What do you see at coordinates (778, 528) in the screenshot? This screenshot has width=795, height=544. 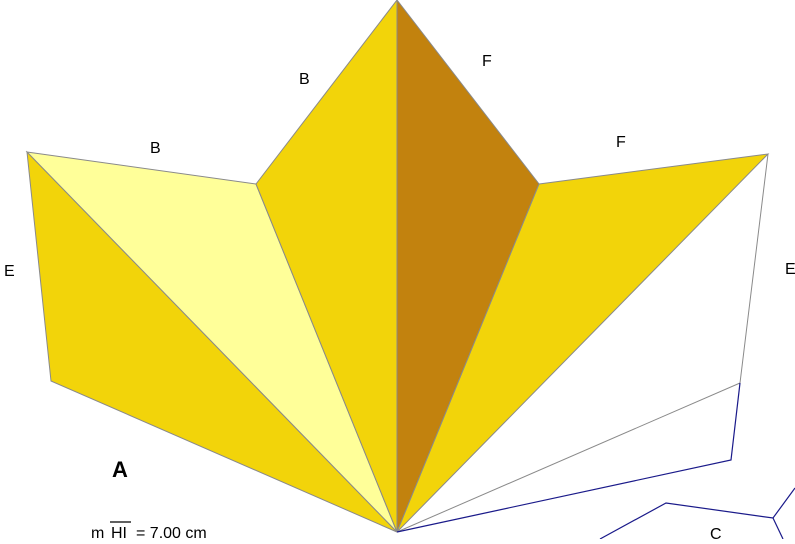 I see `blue-outline-drop` at bounding box center [778, 528].